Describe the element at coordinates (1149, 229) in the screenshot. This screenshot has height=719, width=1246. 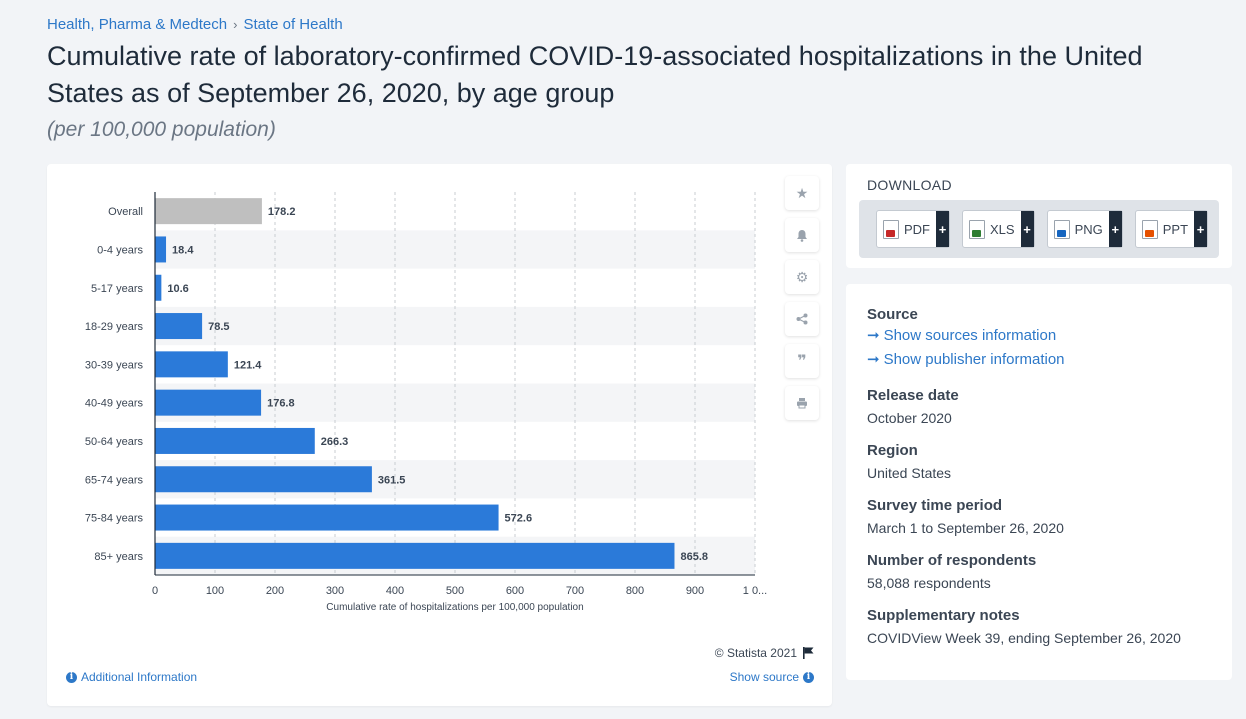
I see `ppt-file-icon` at that location.